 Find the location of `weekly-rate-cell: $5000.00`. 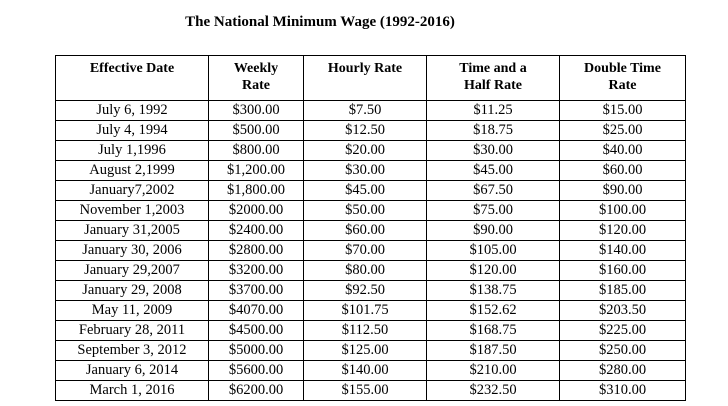

weekly-rate-cell: $5000.00 is located at coordinates (256, 350).